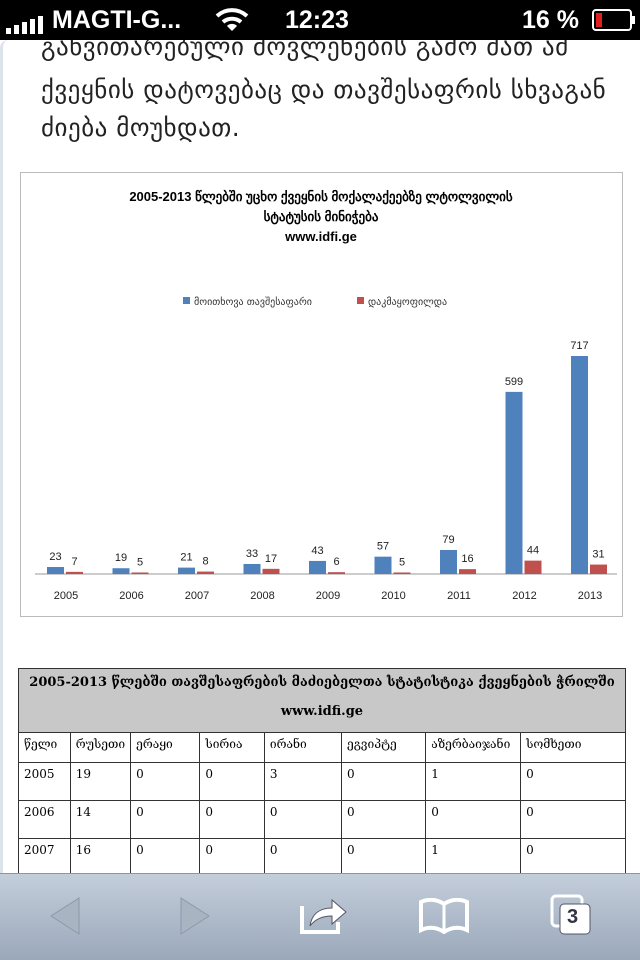 The height and width of the screenshot is (960, 640). I want to click on tabs-icon: 3, so click(571, 917).